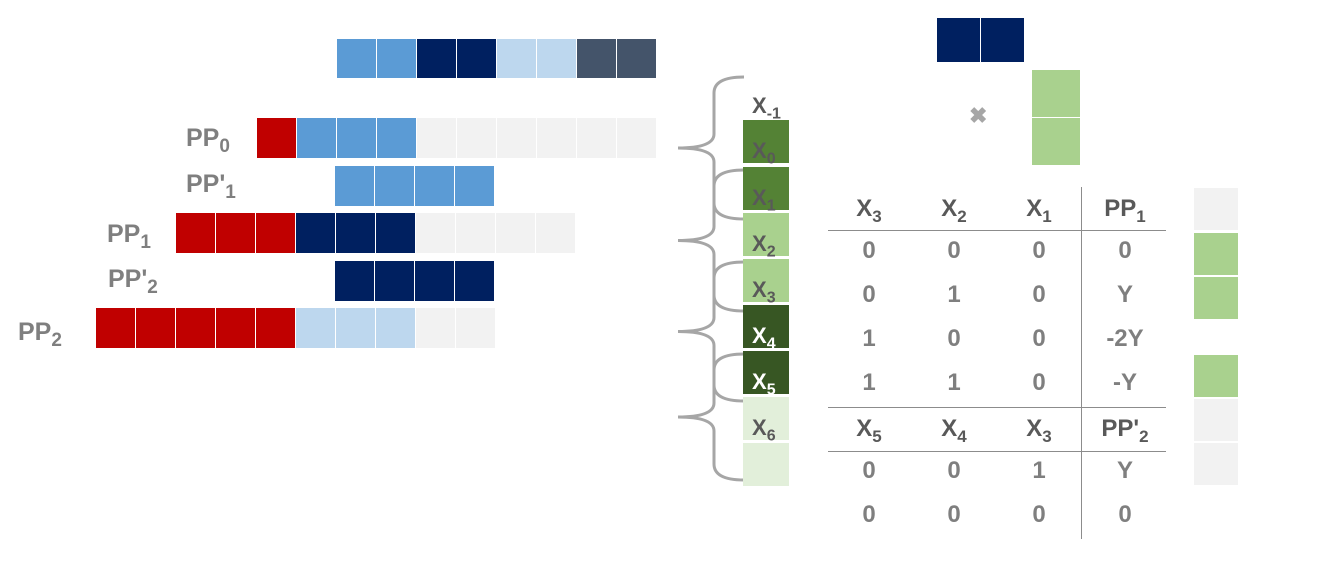 The image size is (1330, 580). I want to click on table-header: X4, so click(954, 430).